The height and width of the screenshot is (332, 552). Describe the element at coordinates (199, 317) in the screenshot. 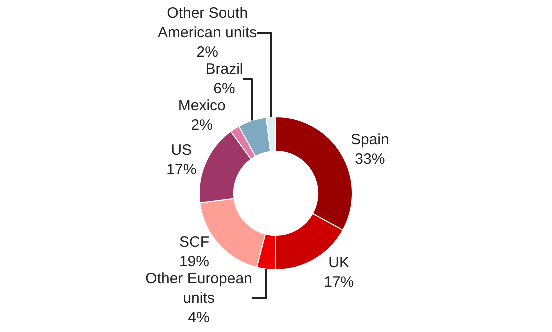

I see `data-label: 4%` at that location.